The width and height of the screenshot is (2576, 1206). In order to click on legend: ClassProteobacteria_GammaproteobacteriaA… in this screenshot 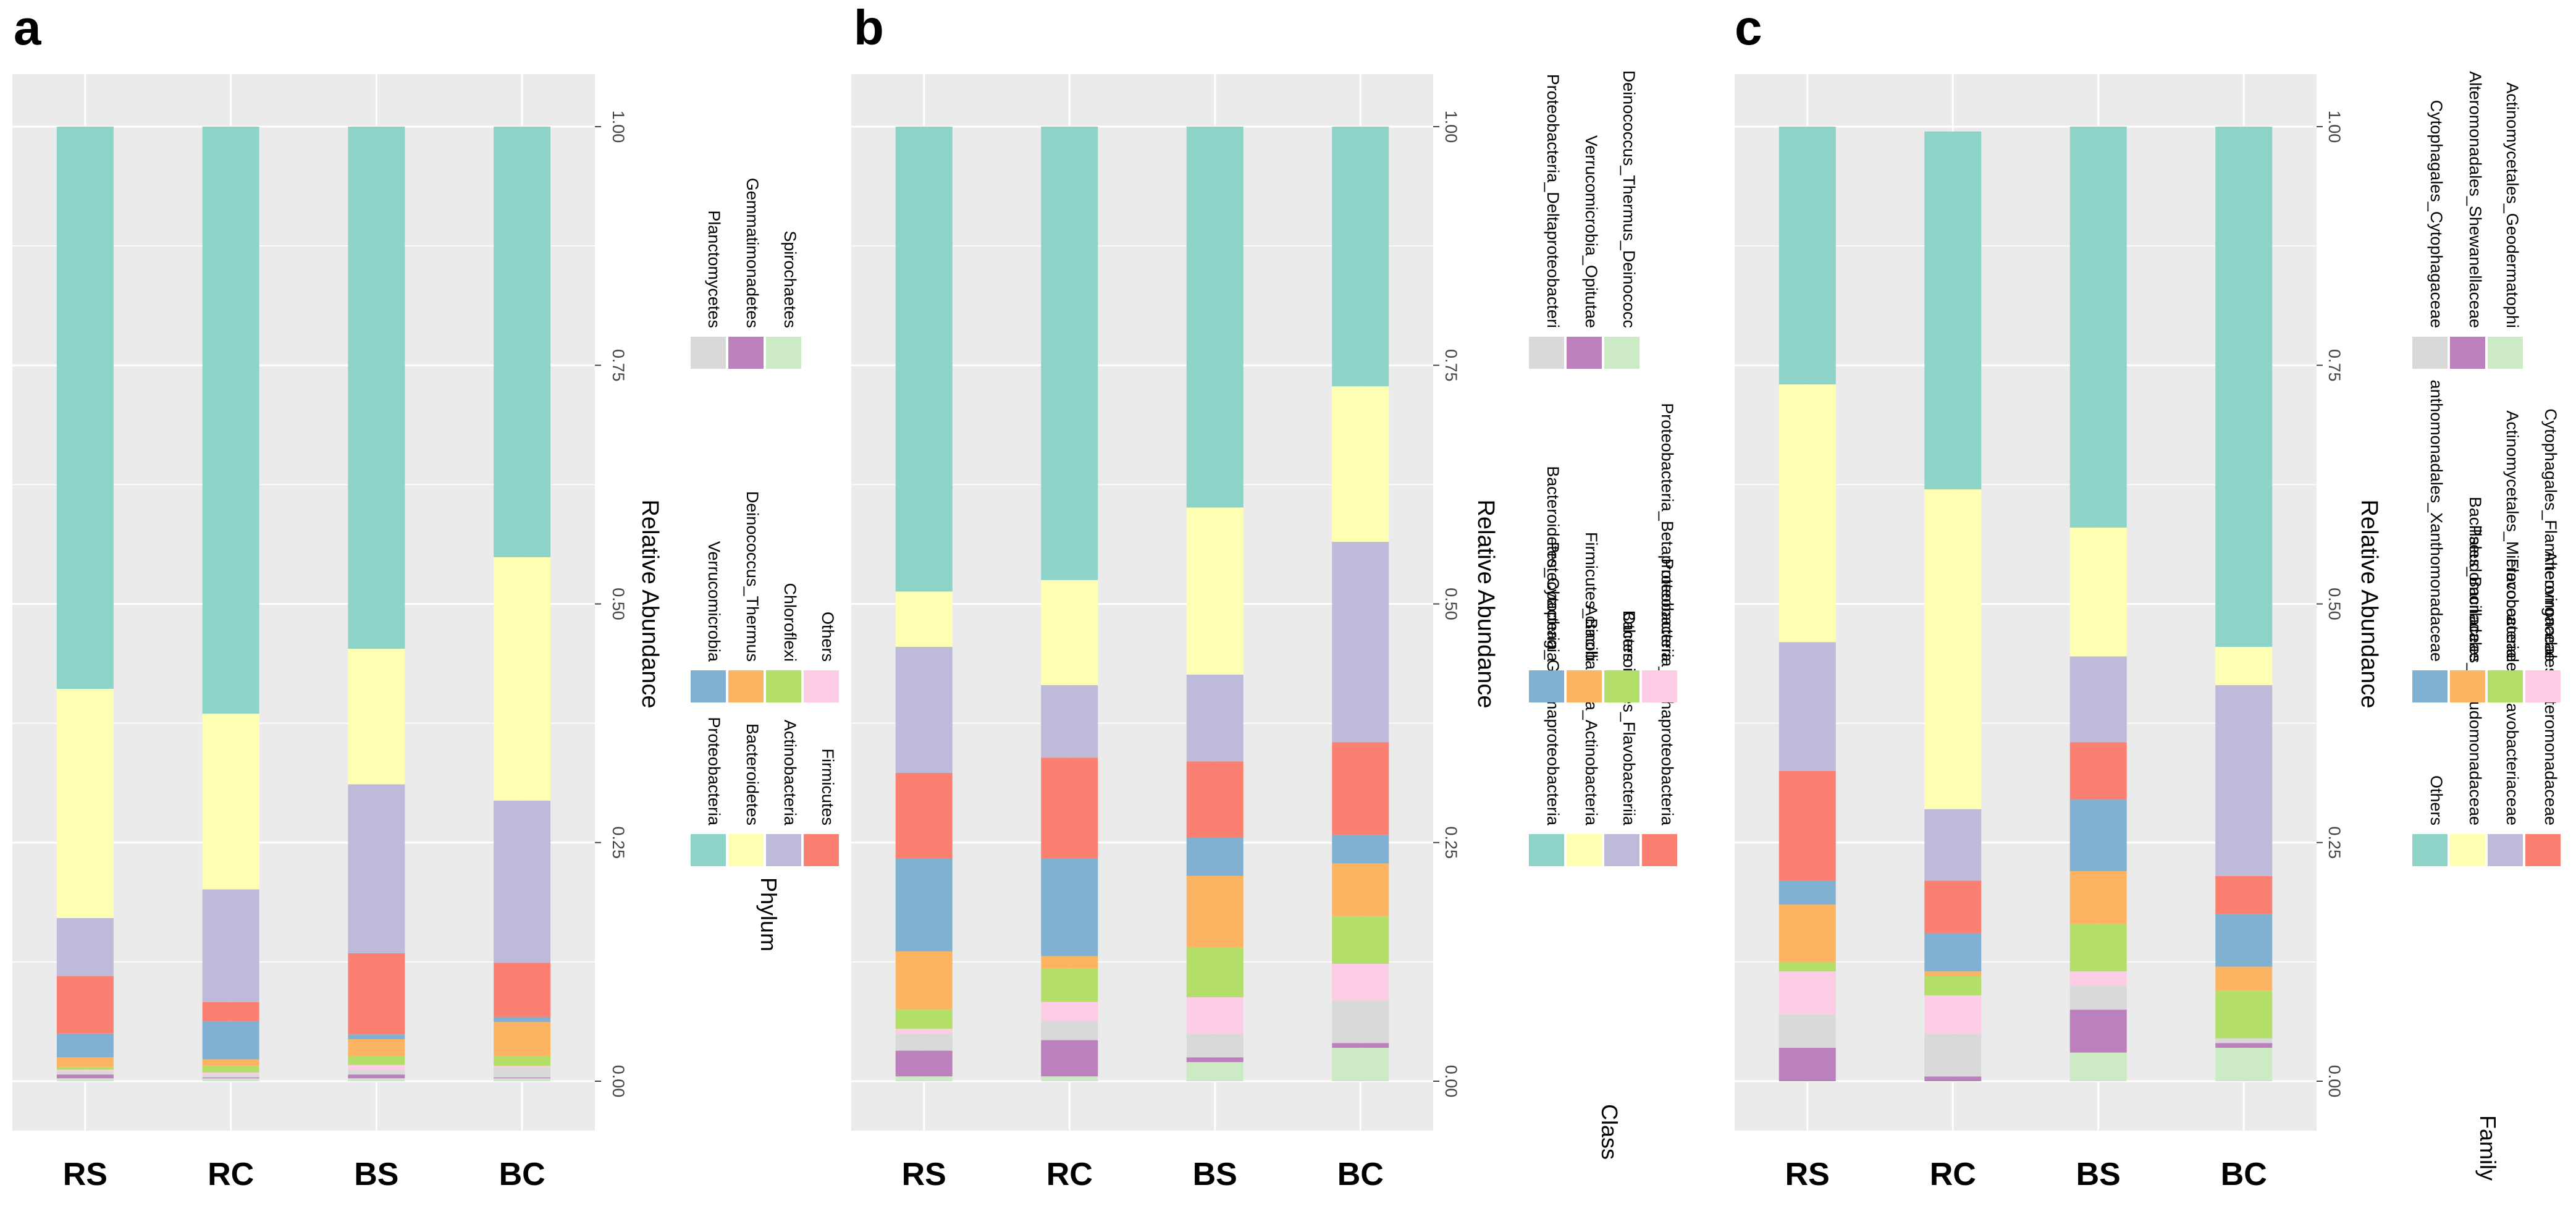, I will do `click(1603, 615)`.